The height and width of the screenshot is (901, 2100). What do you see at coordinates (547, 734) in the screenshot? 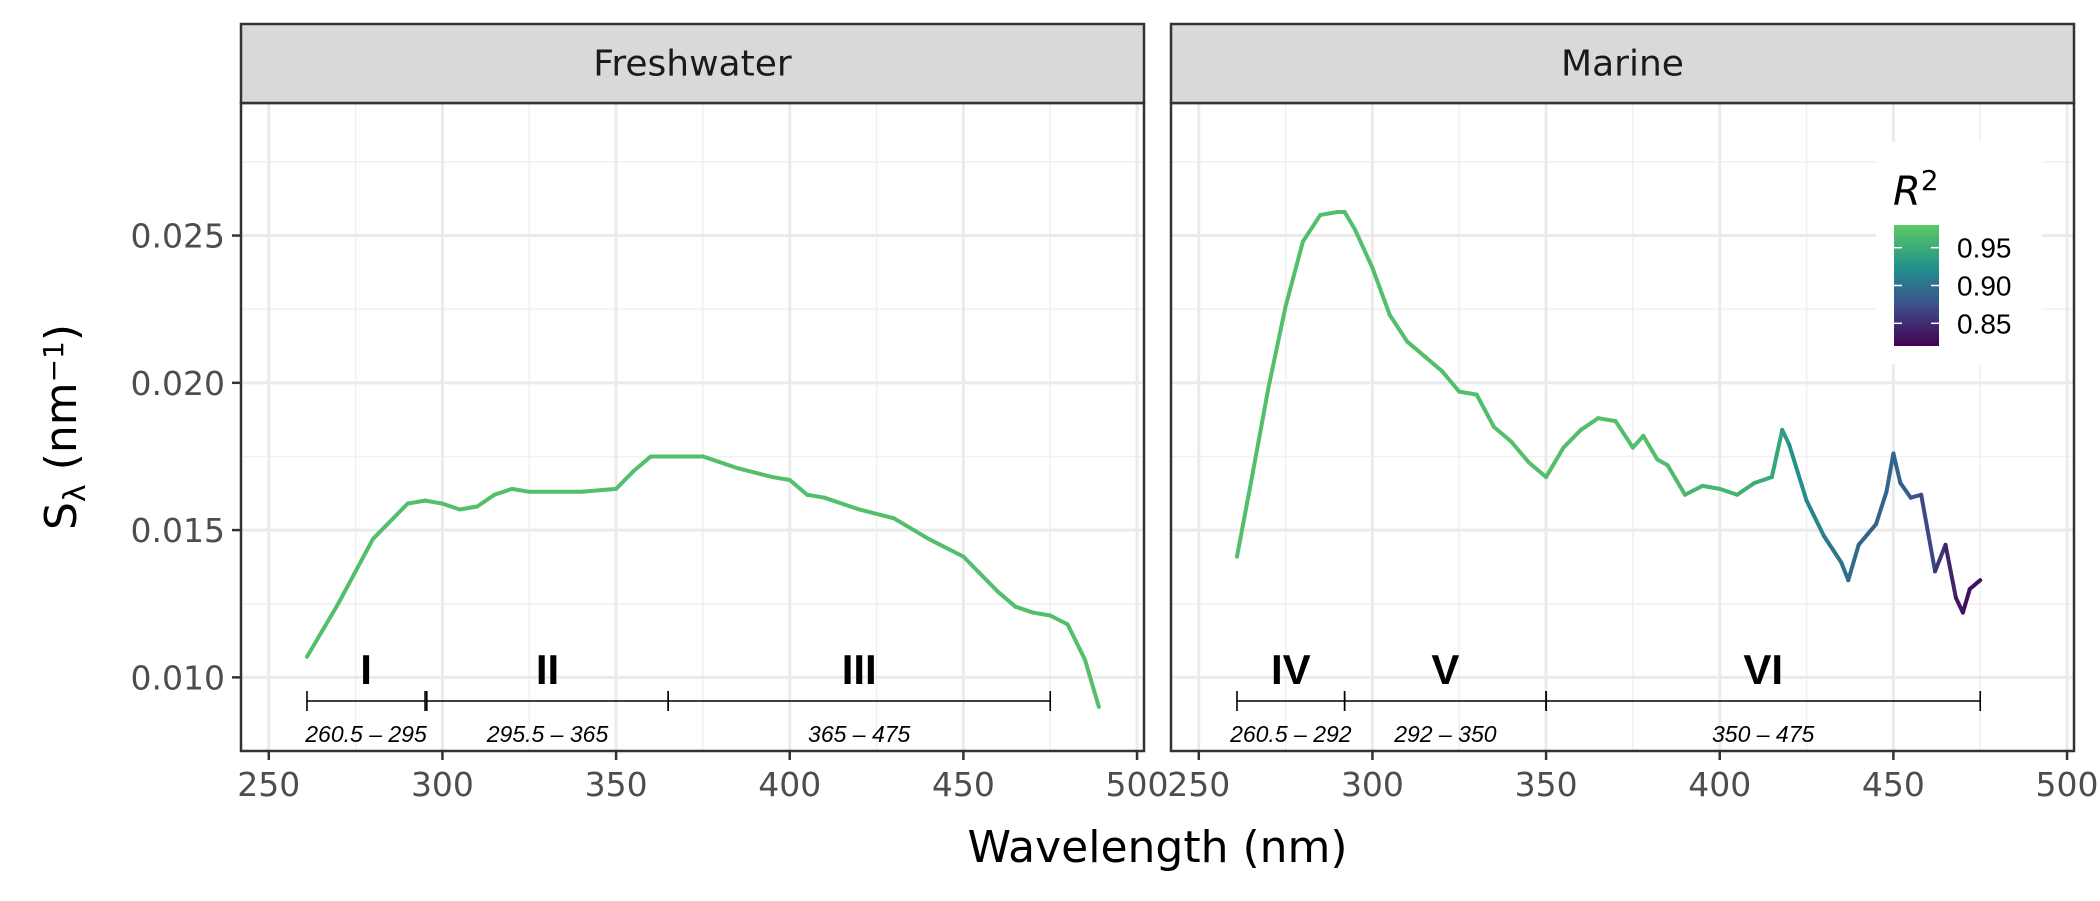
I see `segment-range-label: 295.5 – 365` at bounding box center [547, 734].